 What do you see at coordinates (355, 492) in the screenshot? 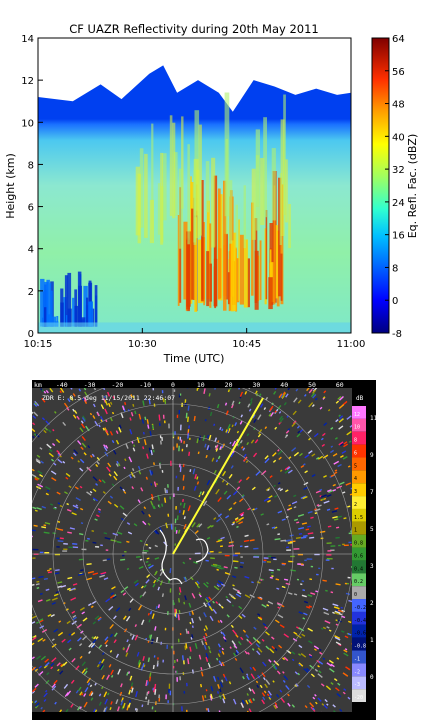
I see `colorbar-level-label: 3` at bounding box center [355, 492].